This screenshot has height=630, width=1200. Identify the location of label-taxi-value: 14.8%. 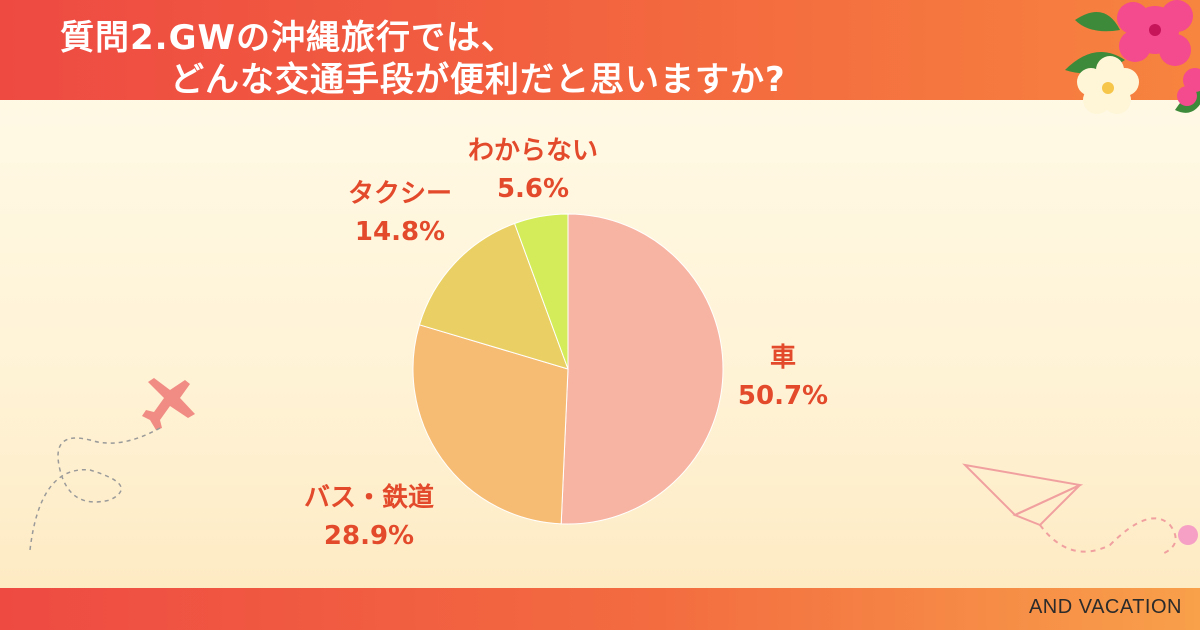
(400, 232).